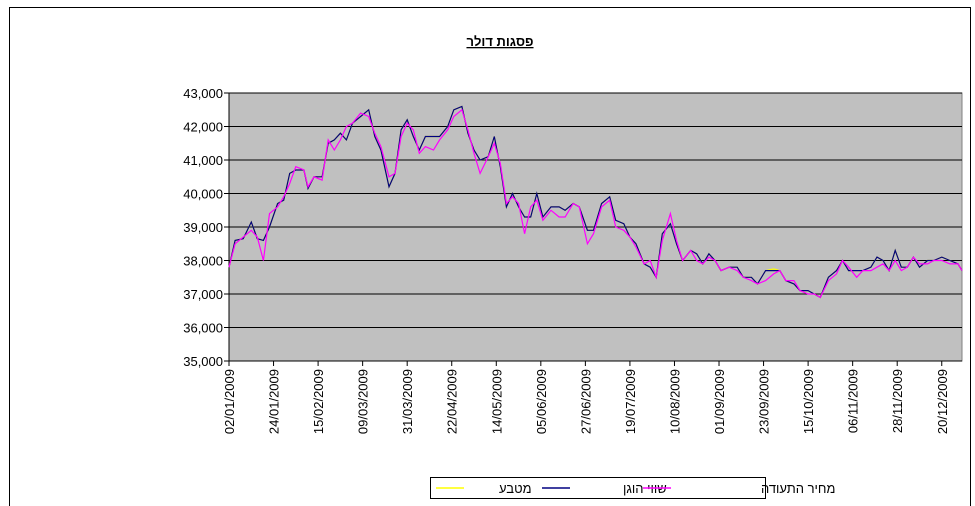 This screenshot has width=975, height=506. Describe the element at coordinates (203, 361) in the screenshot. I see `y-tick-label: 35,000` at that location.